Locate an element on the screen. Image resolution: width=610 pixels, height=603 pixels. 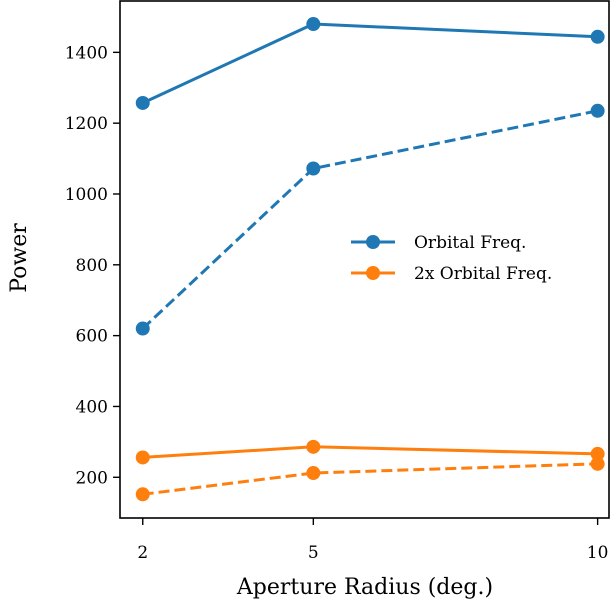
x-tick-label: 5 is located at coordinates (313, 553).